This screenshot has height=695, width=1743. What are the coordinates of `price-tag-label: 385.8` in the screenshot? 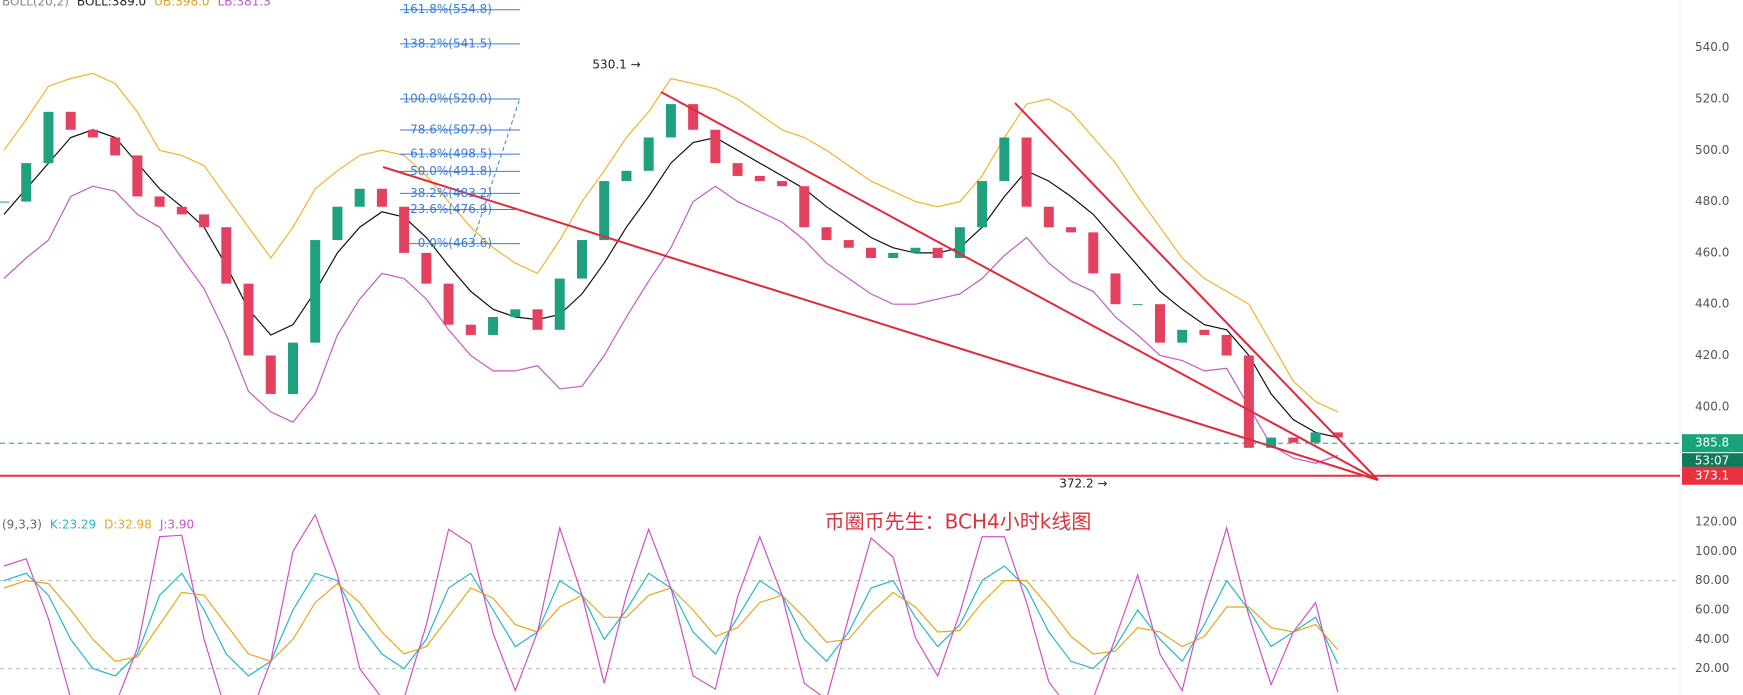 It's located at (1712, 443).